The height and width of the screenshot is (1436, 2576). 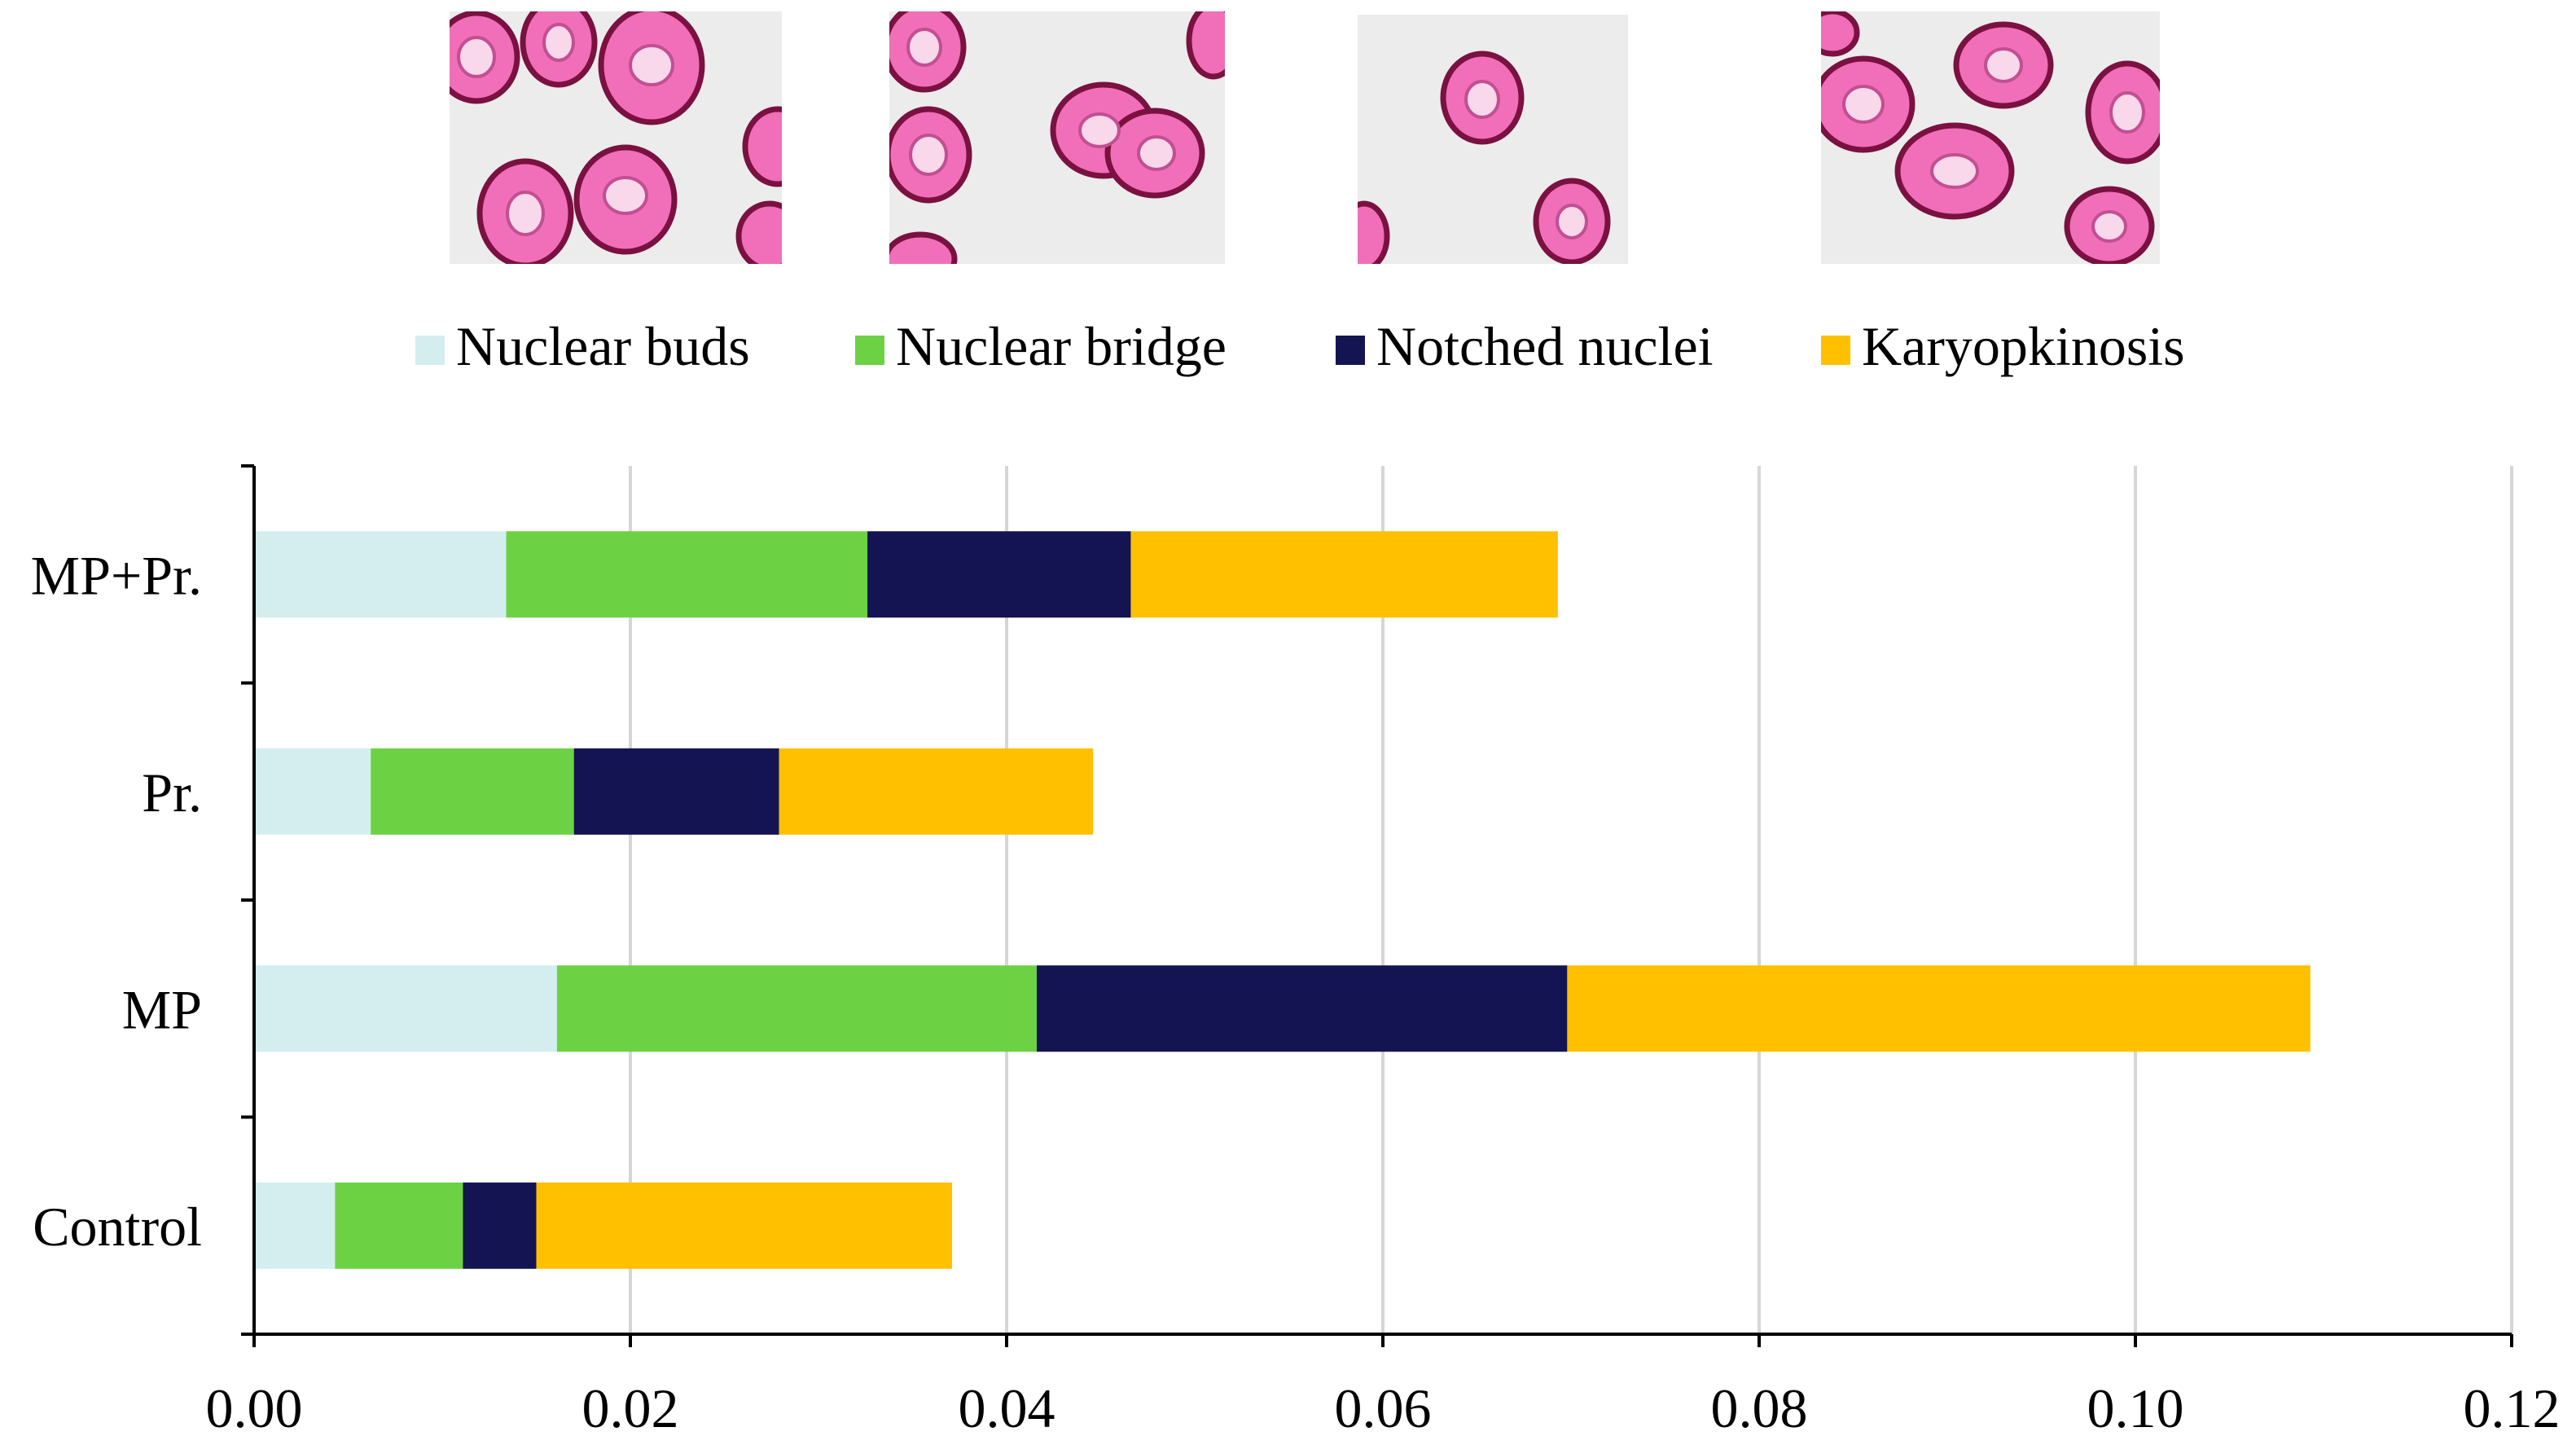 I want to click on x-tick-label: 0.00, so click(x=254, y=1406).